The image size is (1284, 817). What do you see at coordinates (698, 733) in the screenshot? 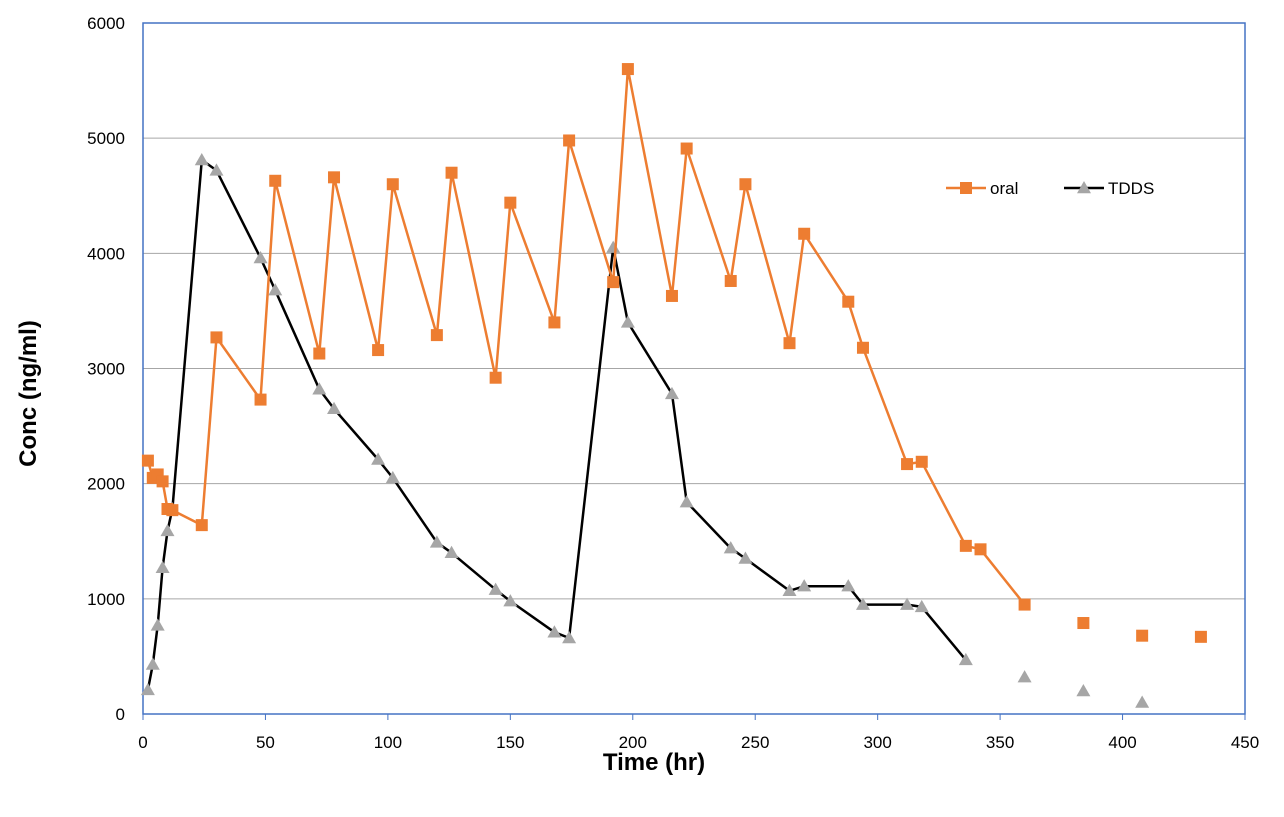
I see `x-axis-ticks: 0 50 100 150 200 250 300 350 400 450` at bounding box center [698, 733].